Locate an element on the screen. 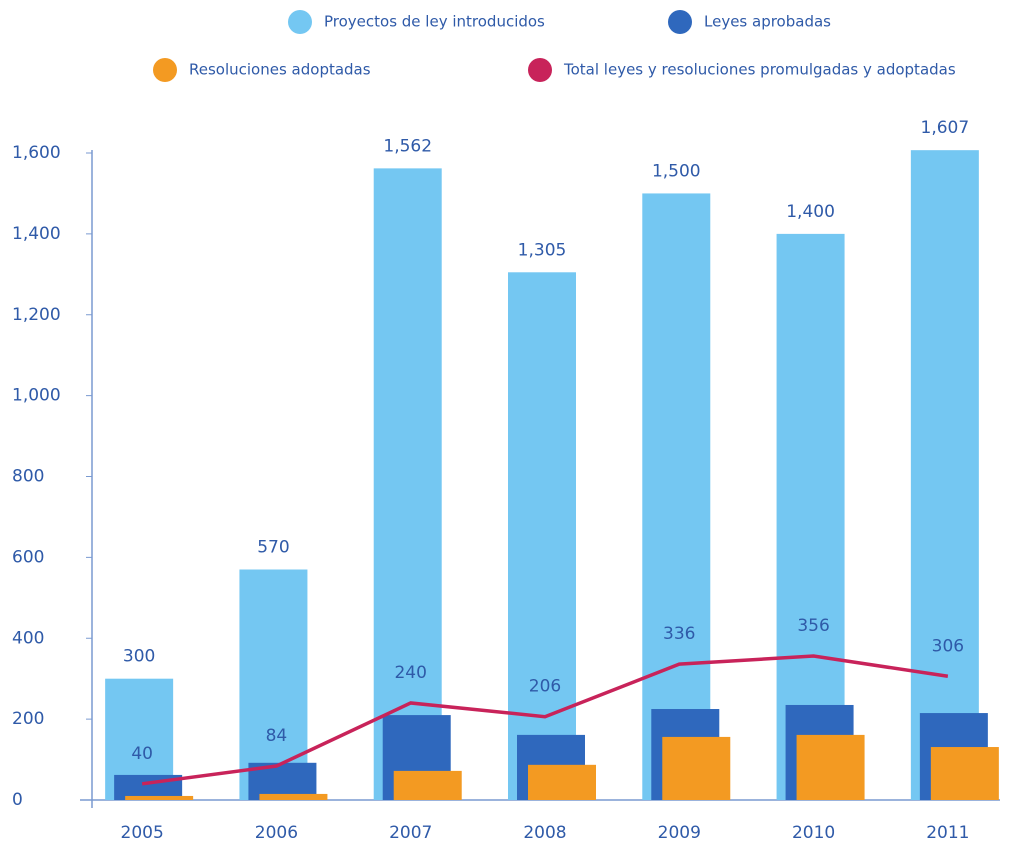 This screenshot has width=1018, height=850. y-tick-label: 1,400 is located at coordinates (36, 234).